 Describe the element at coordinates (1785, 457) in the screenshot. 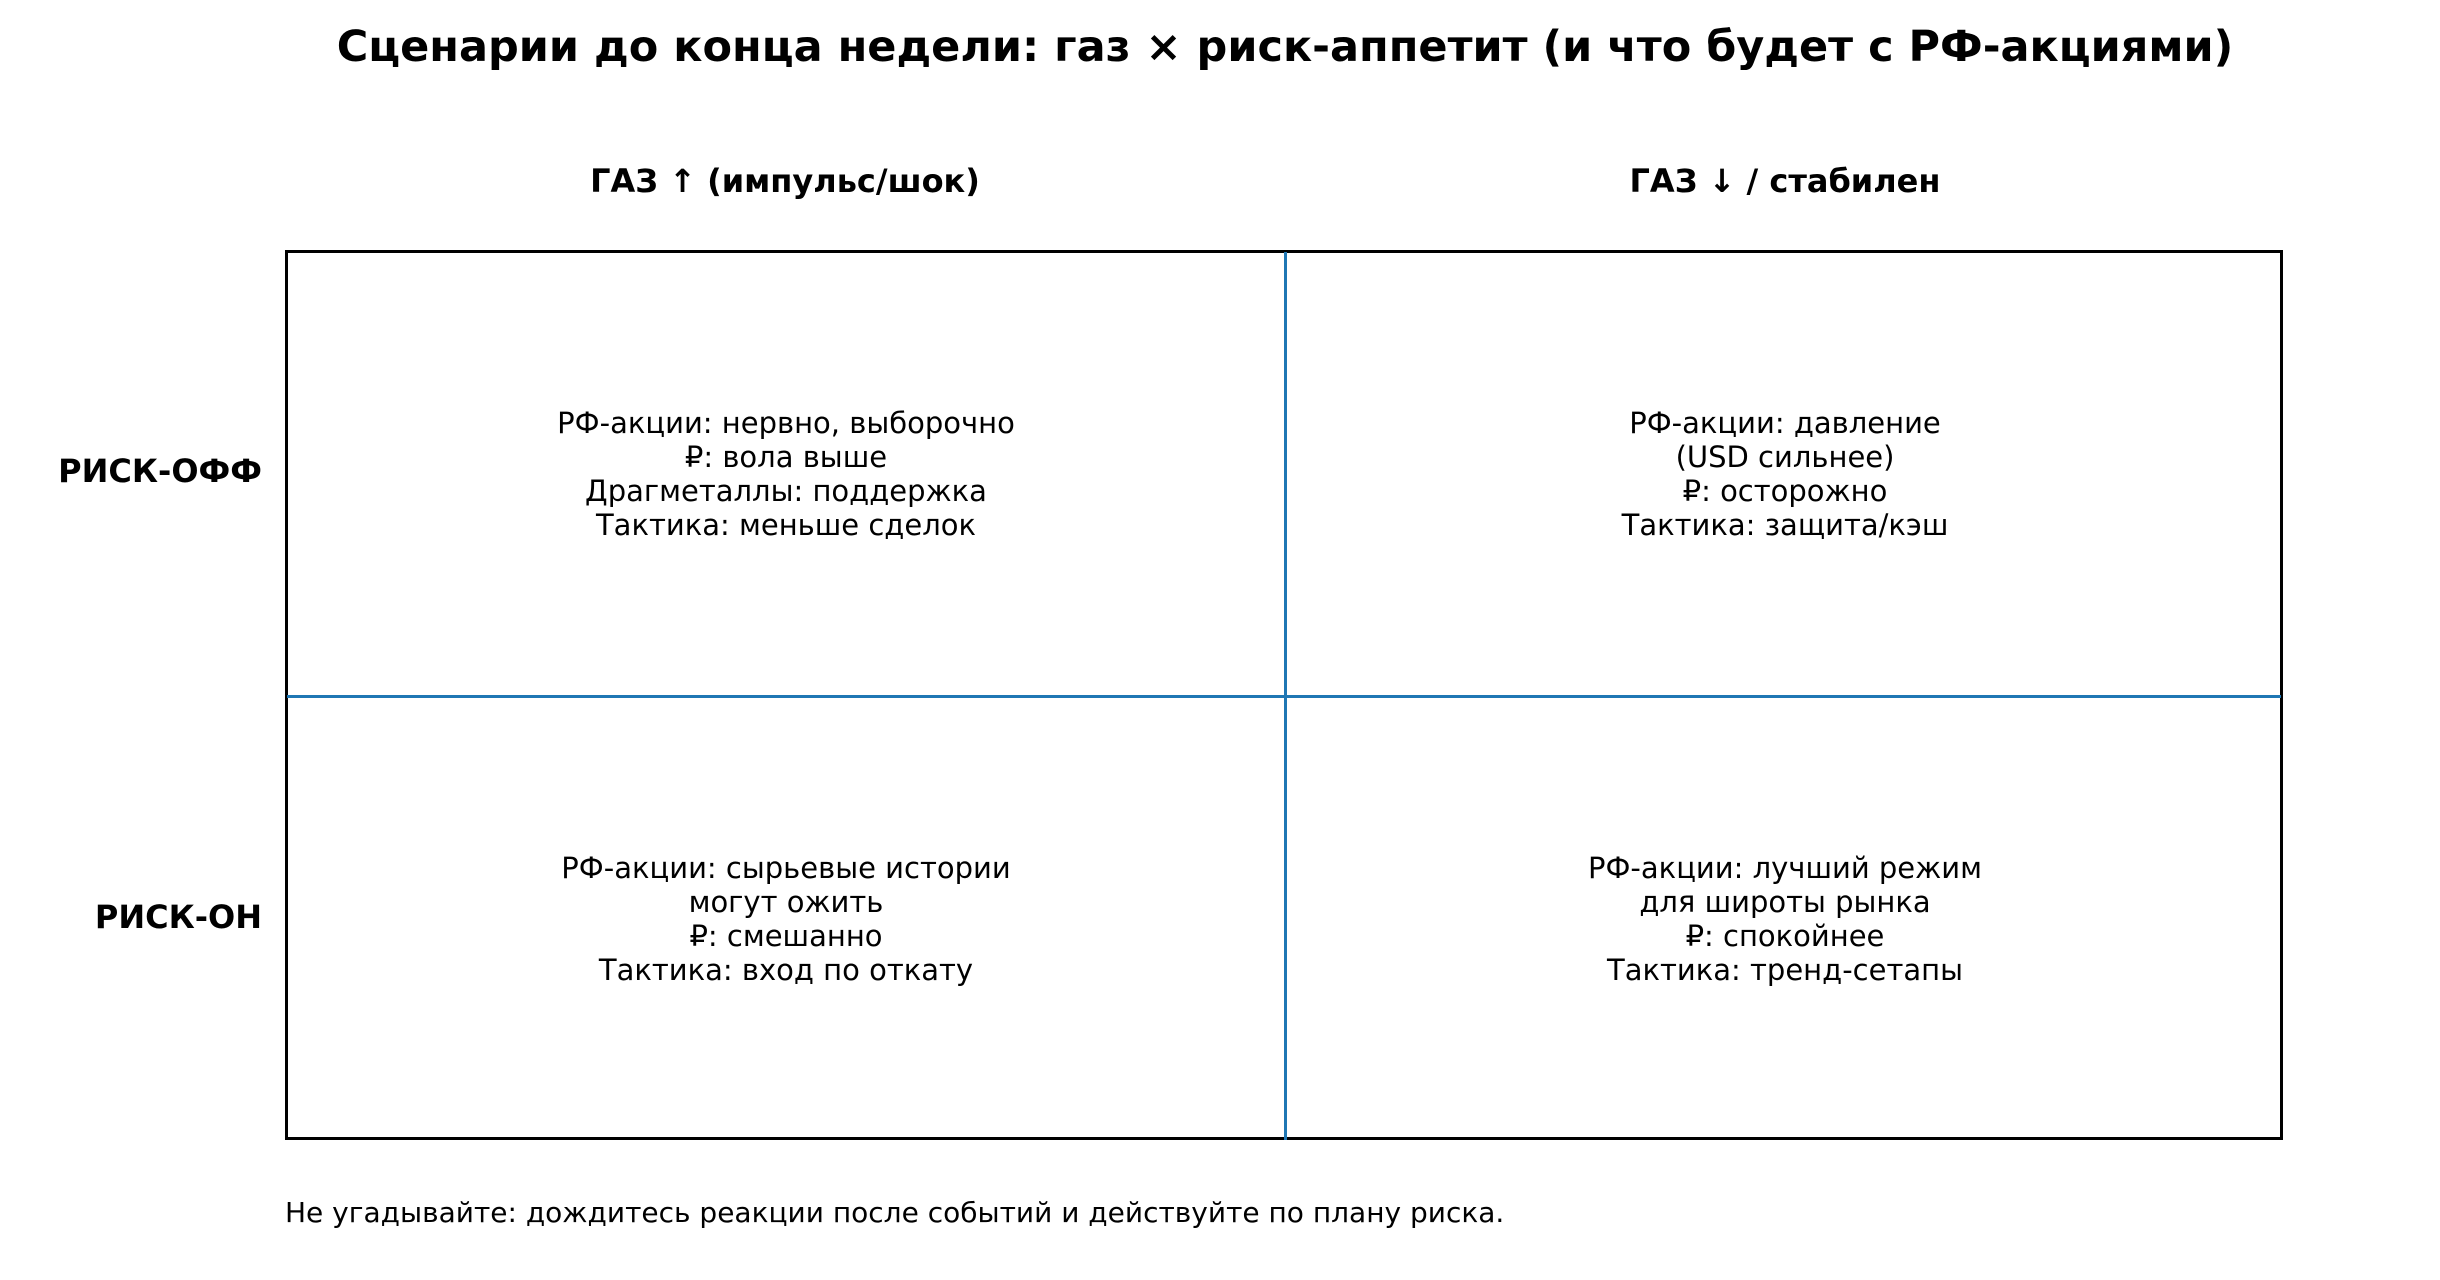

I see `cell-line: (USD сильнее)` at that location.